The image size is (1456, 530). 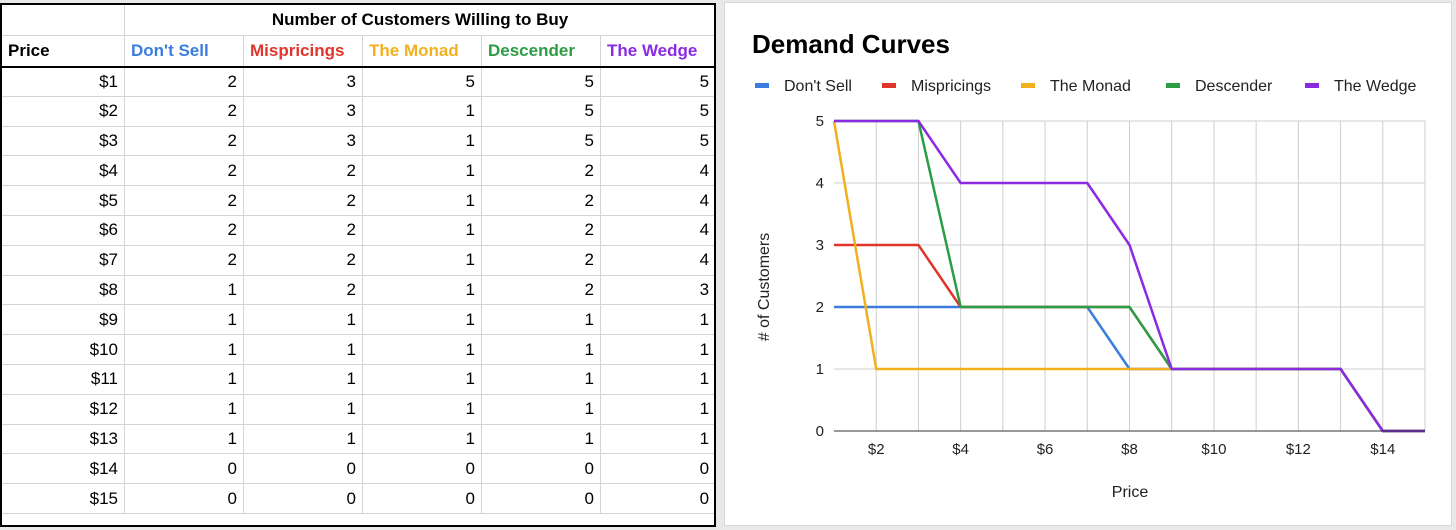 I want to click on table-row: $4 2 2 1 2 4, so click(x=358, y=171).